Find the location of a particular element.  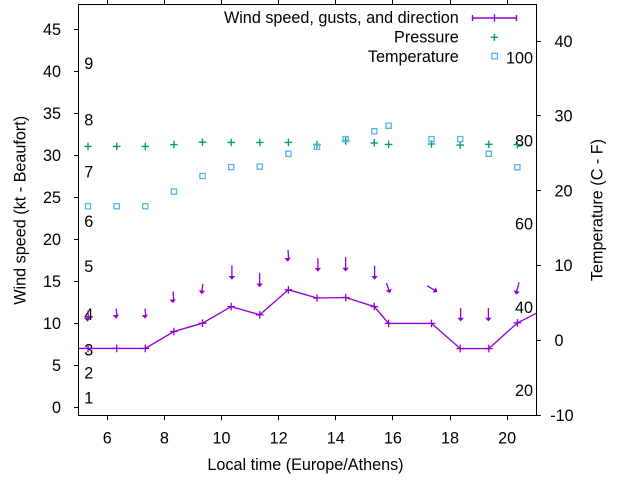

svg-text: Temperature (C - F) is located at coordinates (598, 210).